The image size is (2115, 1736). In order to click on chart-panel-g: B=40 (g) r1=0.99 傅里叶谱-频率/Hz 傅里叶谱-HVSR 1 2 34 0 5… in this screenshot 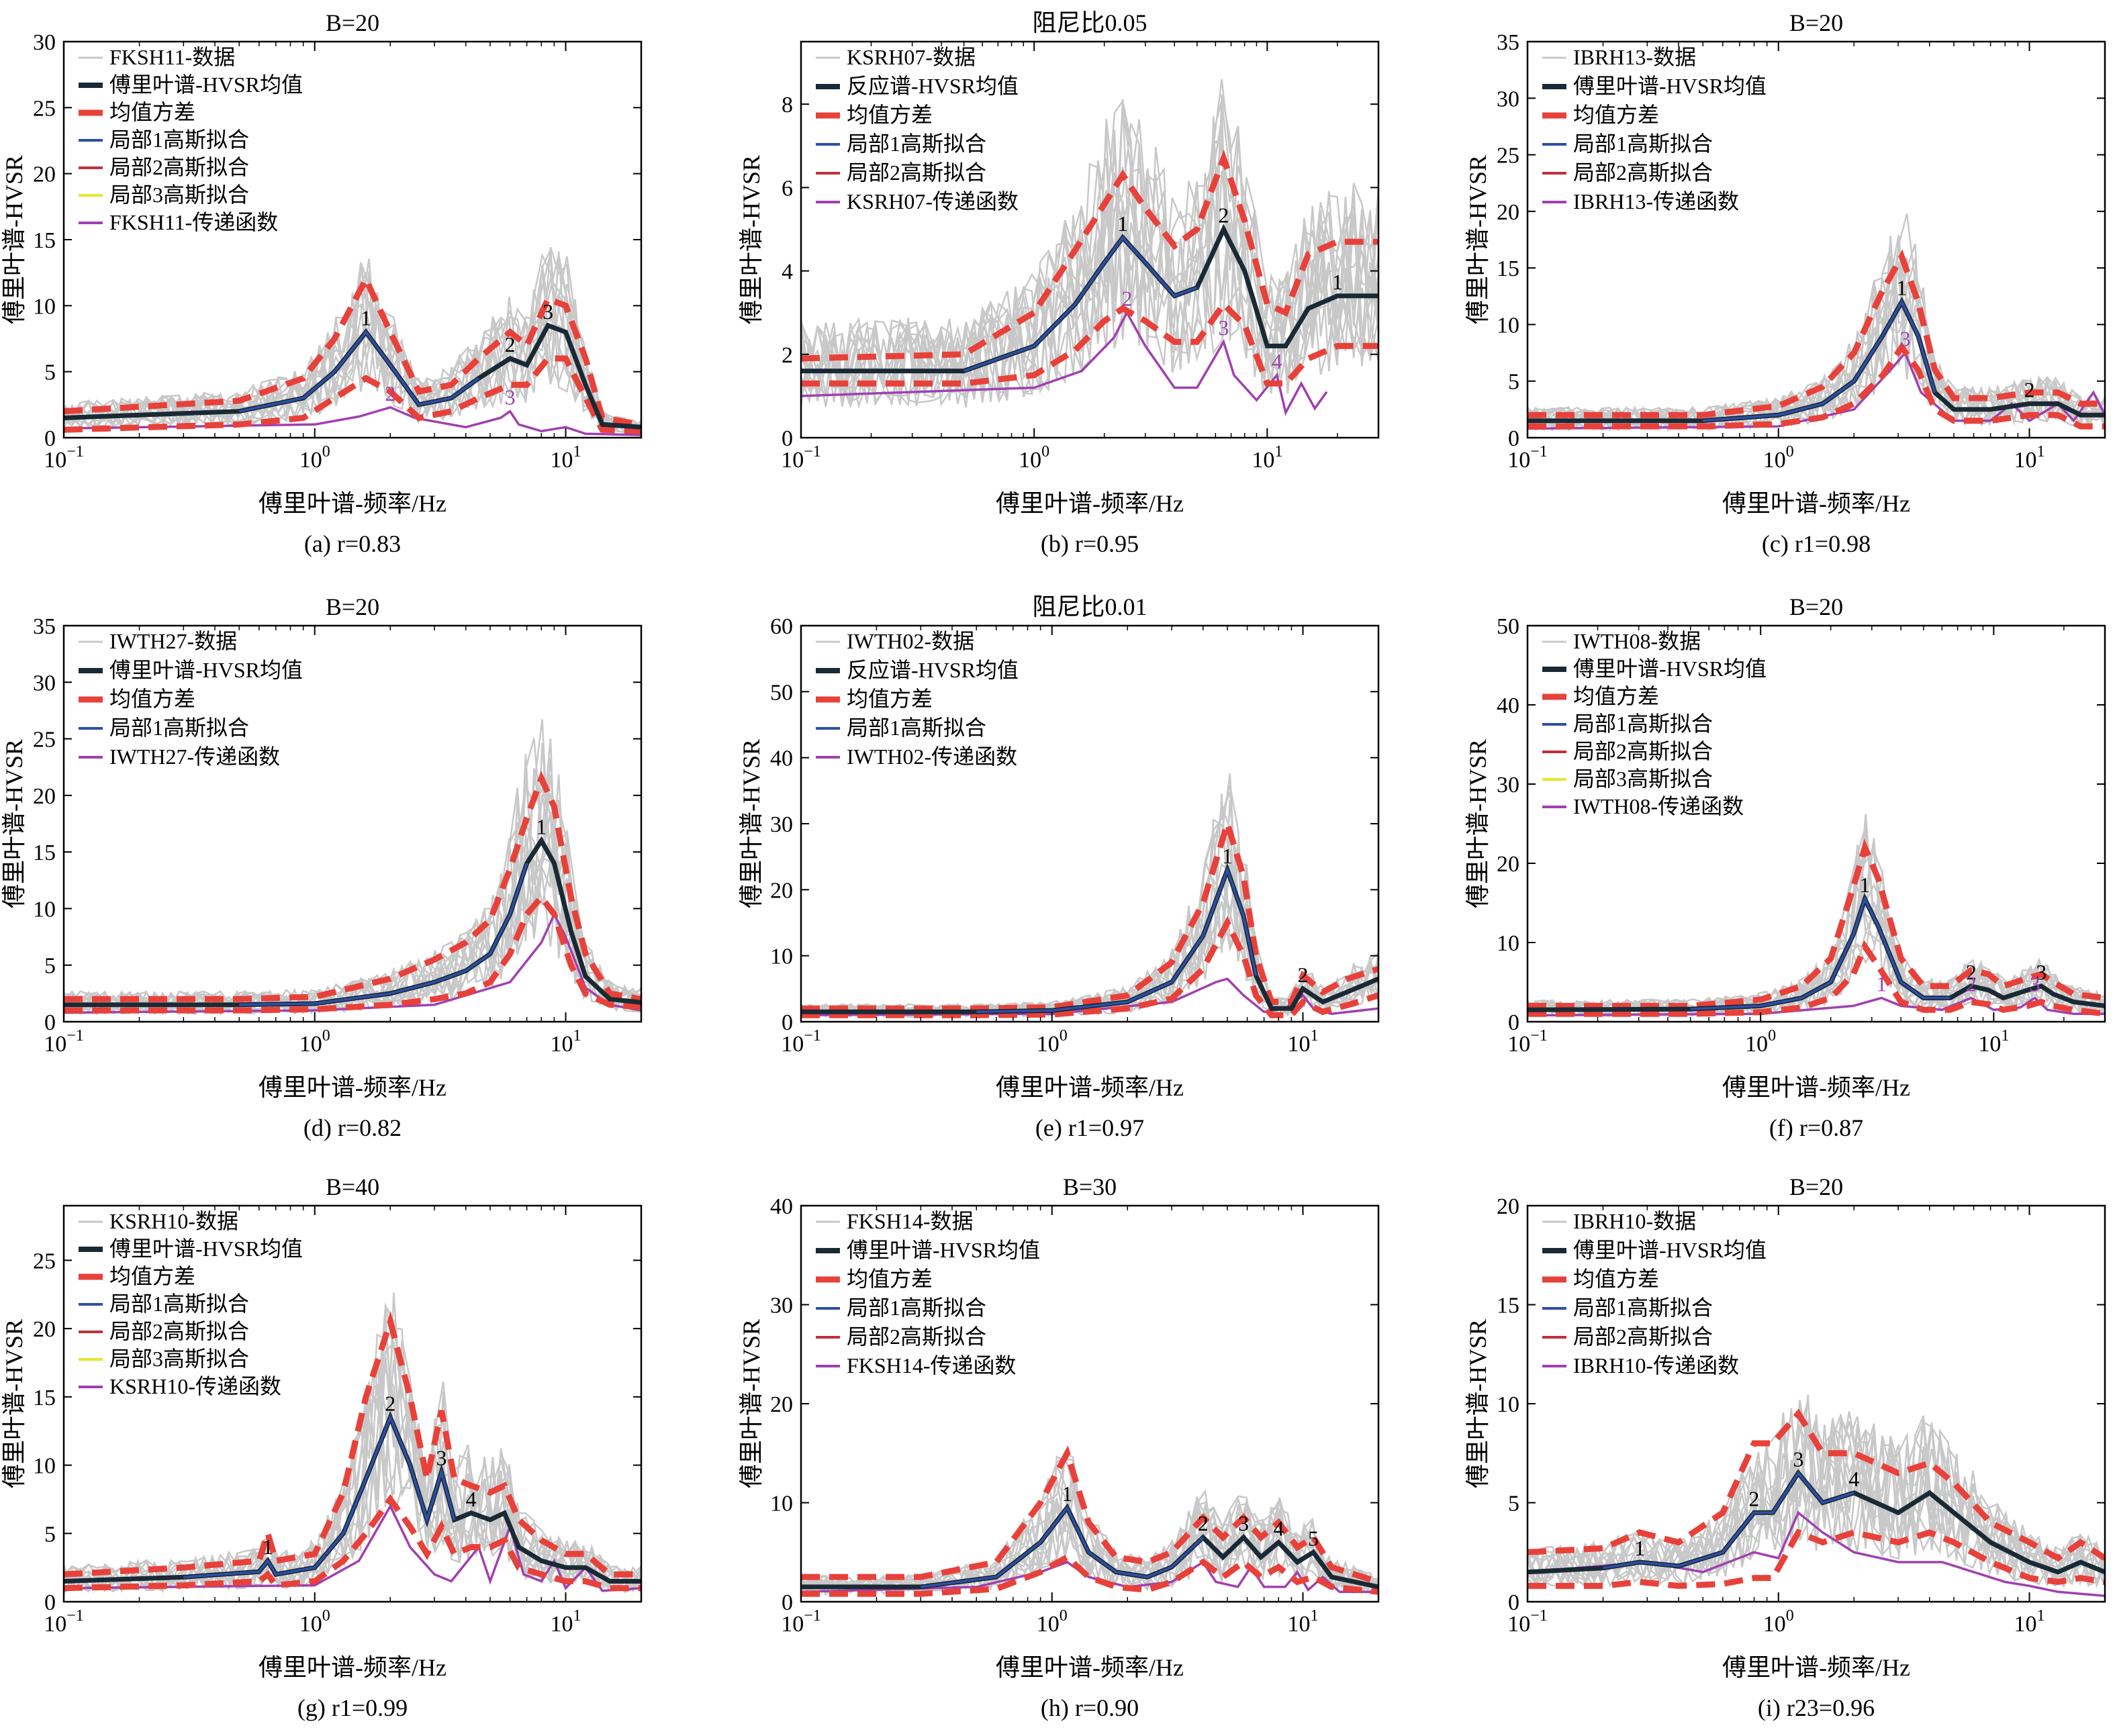, I will do `click(322, 1447)`.